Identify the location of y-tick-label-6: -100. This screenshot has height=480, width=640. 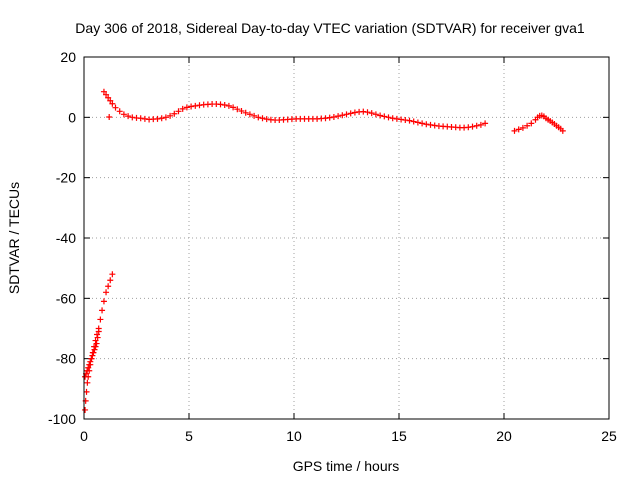
(62, 419).